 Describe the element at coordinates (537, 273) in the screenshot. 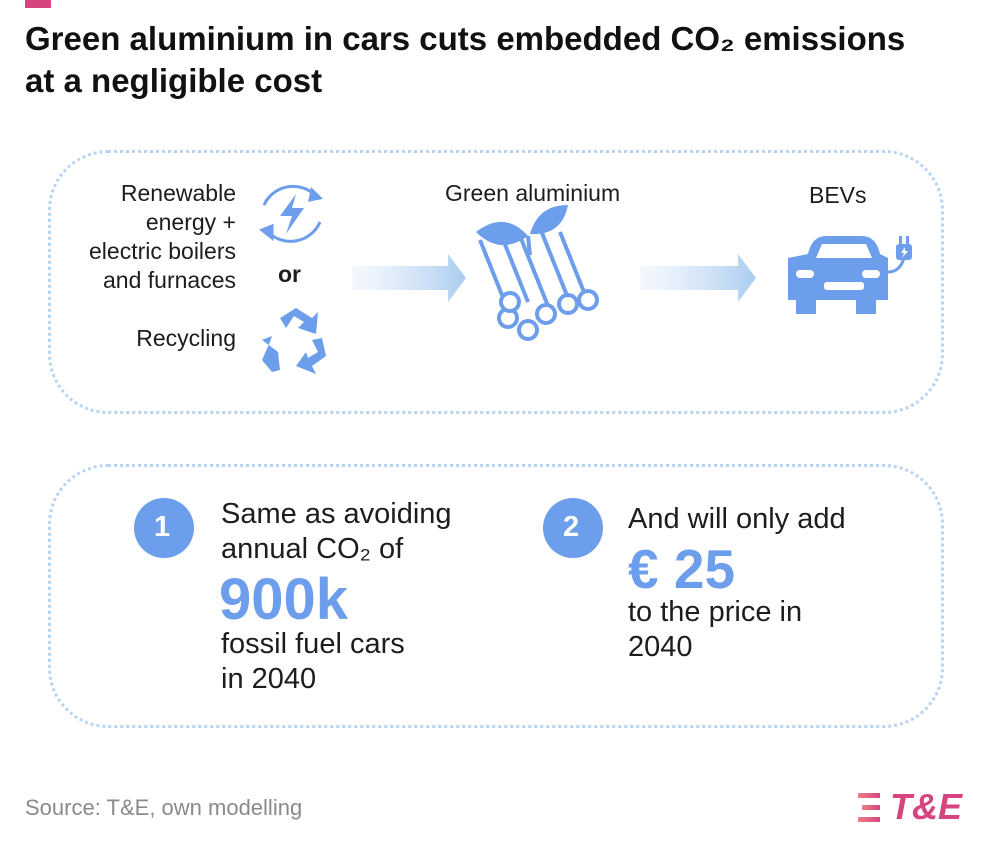

I see `aluminium-icon` at that location.